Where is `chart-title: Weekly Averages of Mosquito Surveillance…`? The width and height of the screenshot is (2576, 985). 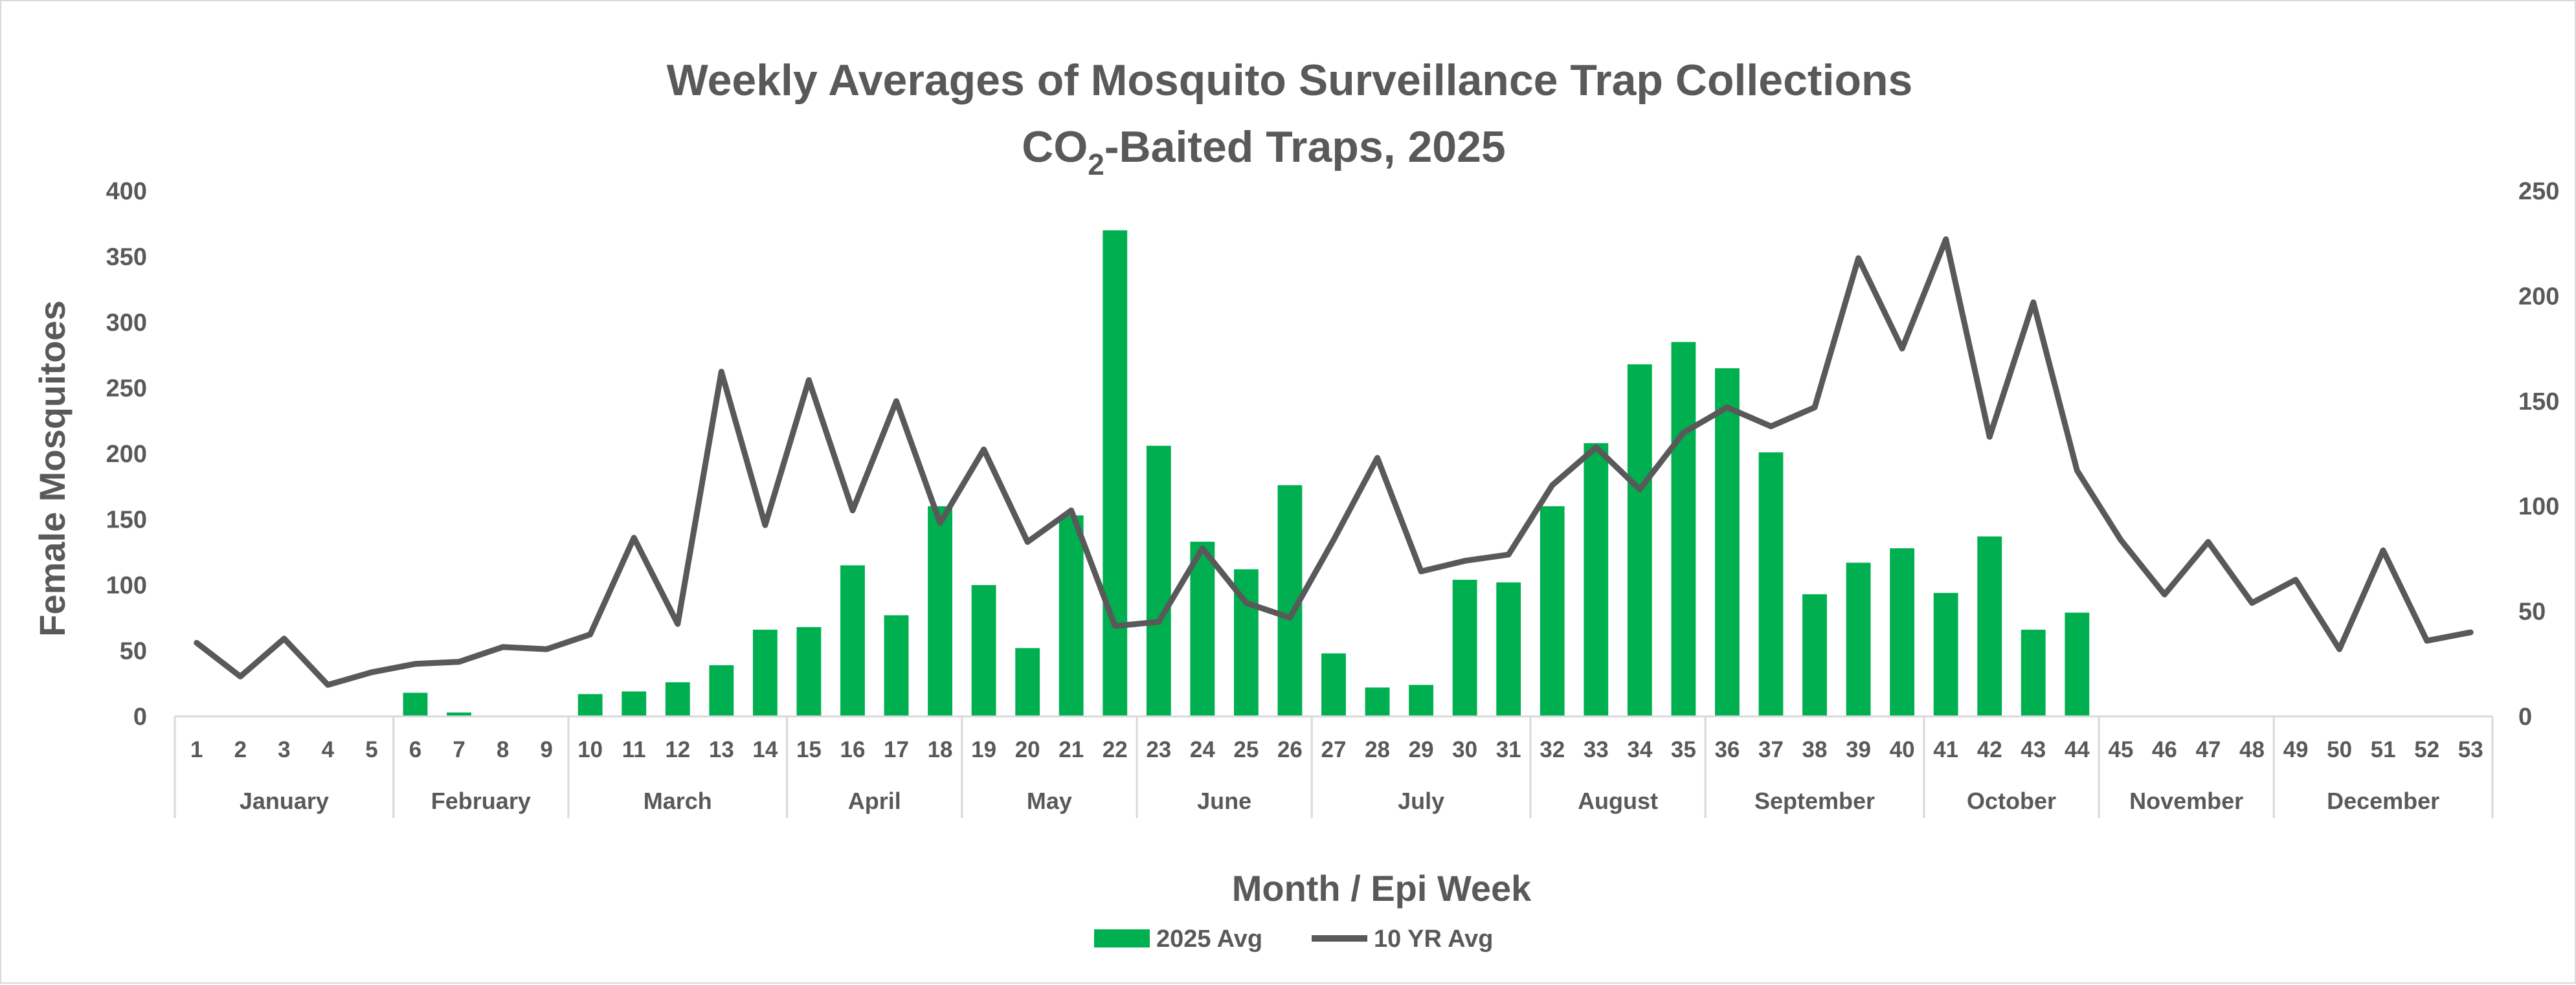 chart-title: Weekly Averages of Mosquito Surveillance… is located at coordinates (1290, 80).